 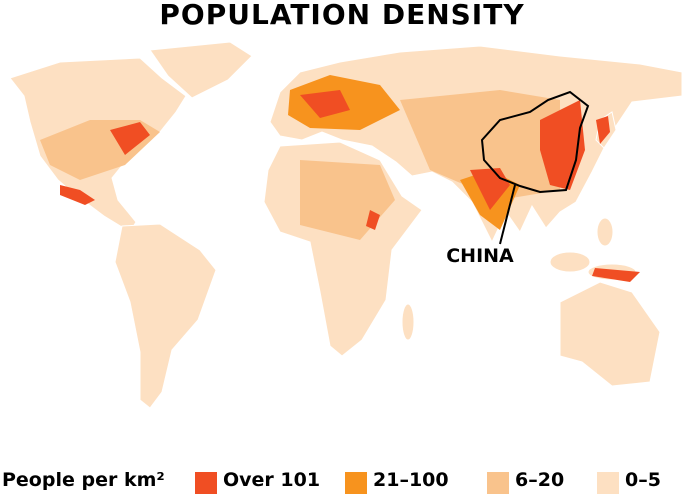 What do you see at coordinates (535, 142) in the screenshot?
I see `china-outline` at bounding box center [535, 142].